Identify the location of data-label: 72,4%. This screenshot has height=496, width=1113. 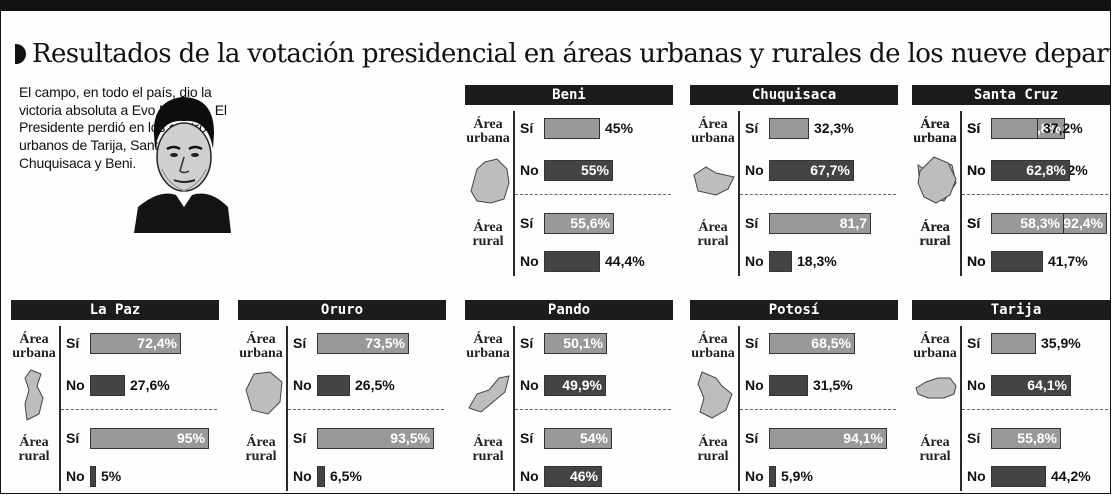
(157, 343).